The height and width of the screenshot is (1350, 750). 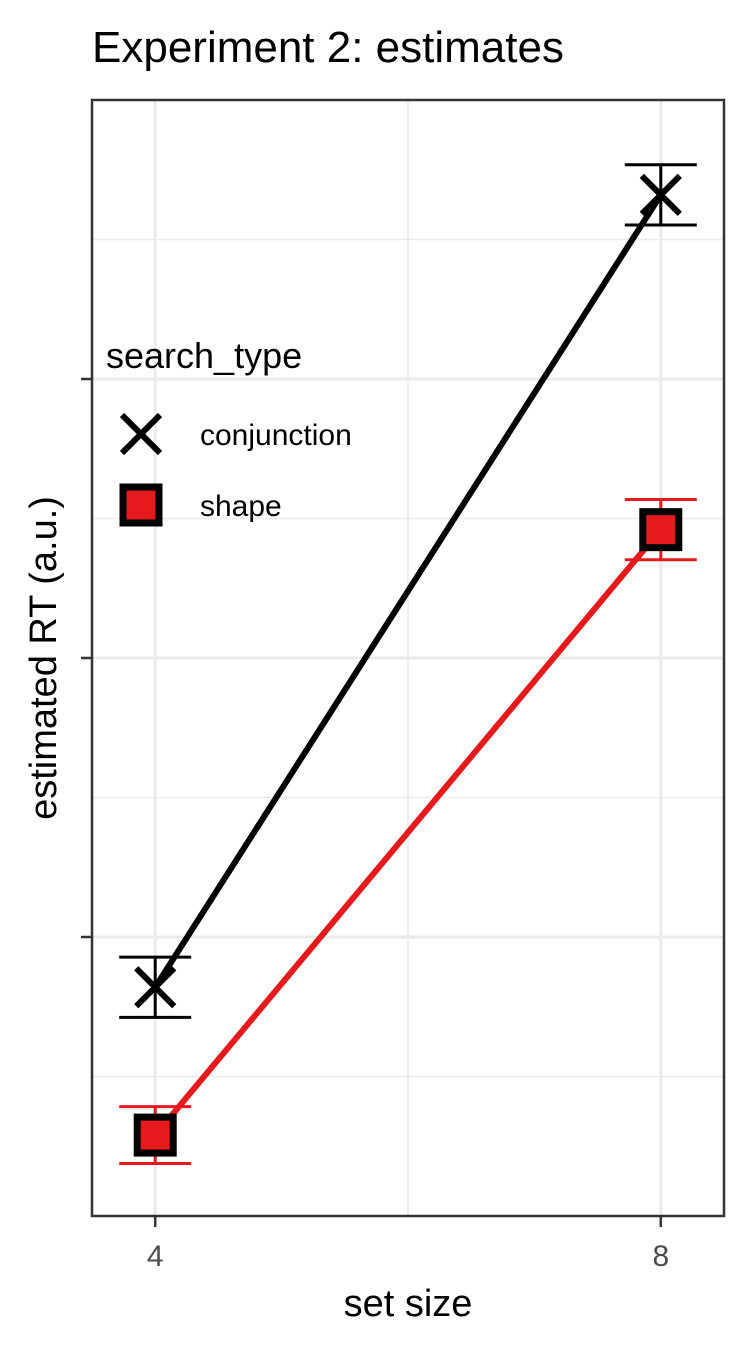 I want to click on x-tick-label: 4, so click(x=155, y=1256).